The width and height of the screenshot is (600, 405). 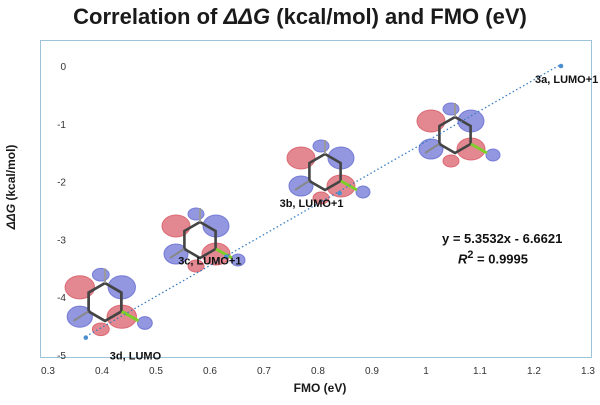 What do you see at coordinates (320, 388) in the screenshot?
I see `x-axis-label: FMO (eV)` at bounding box center [320, 388].